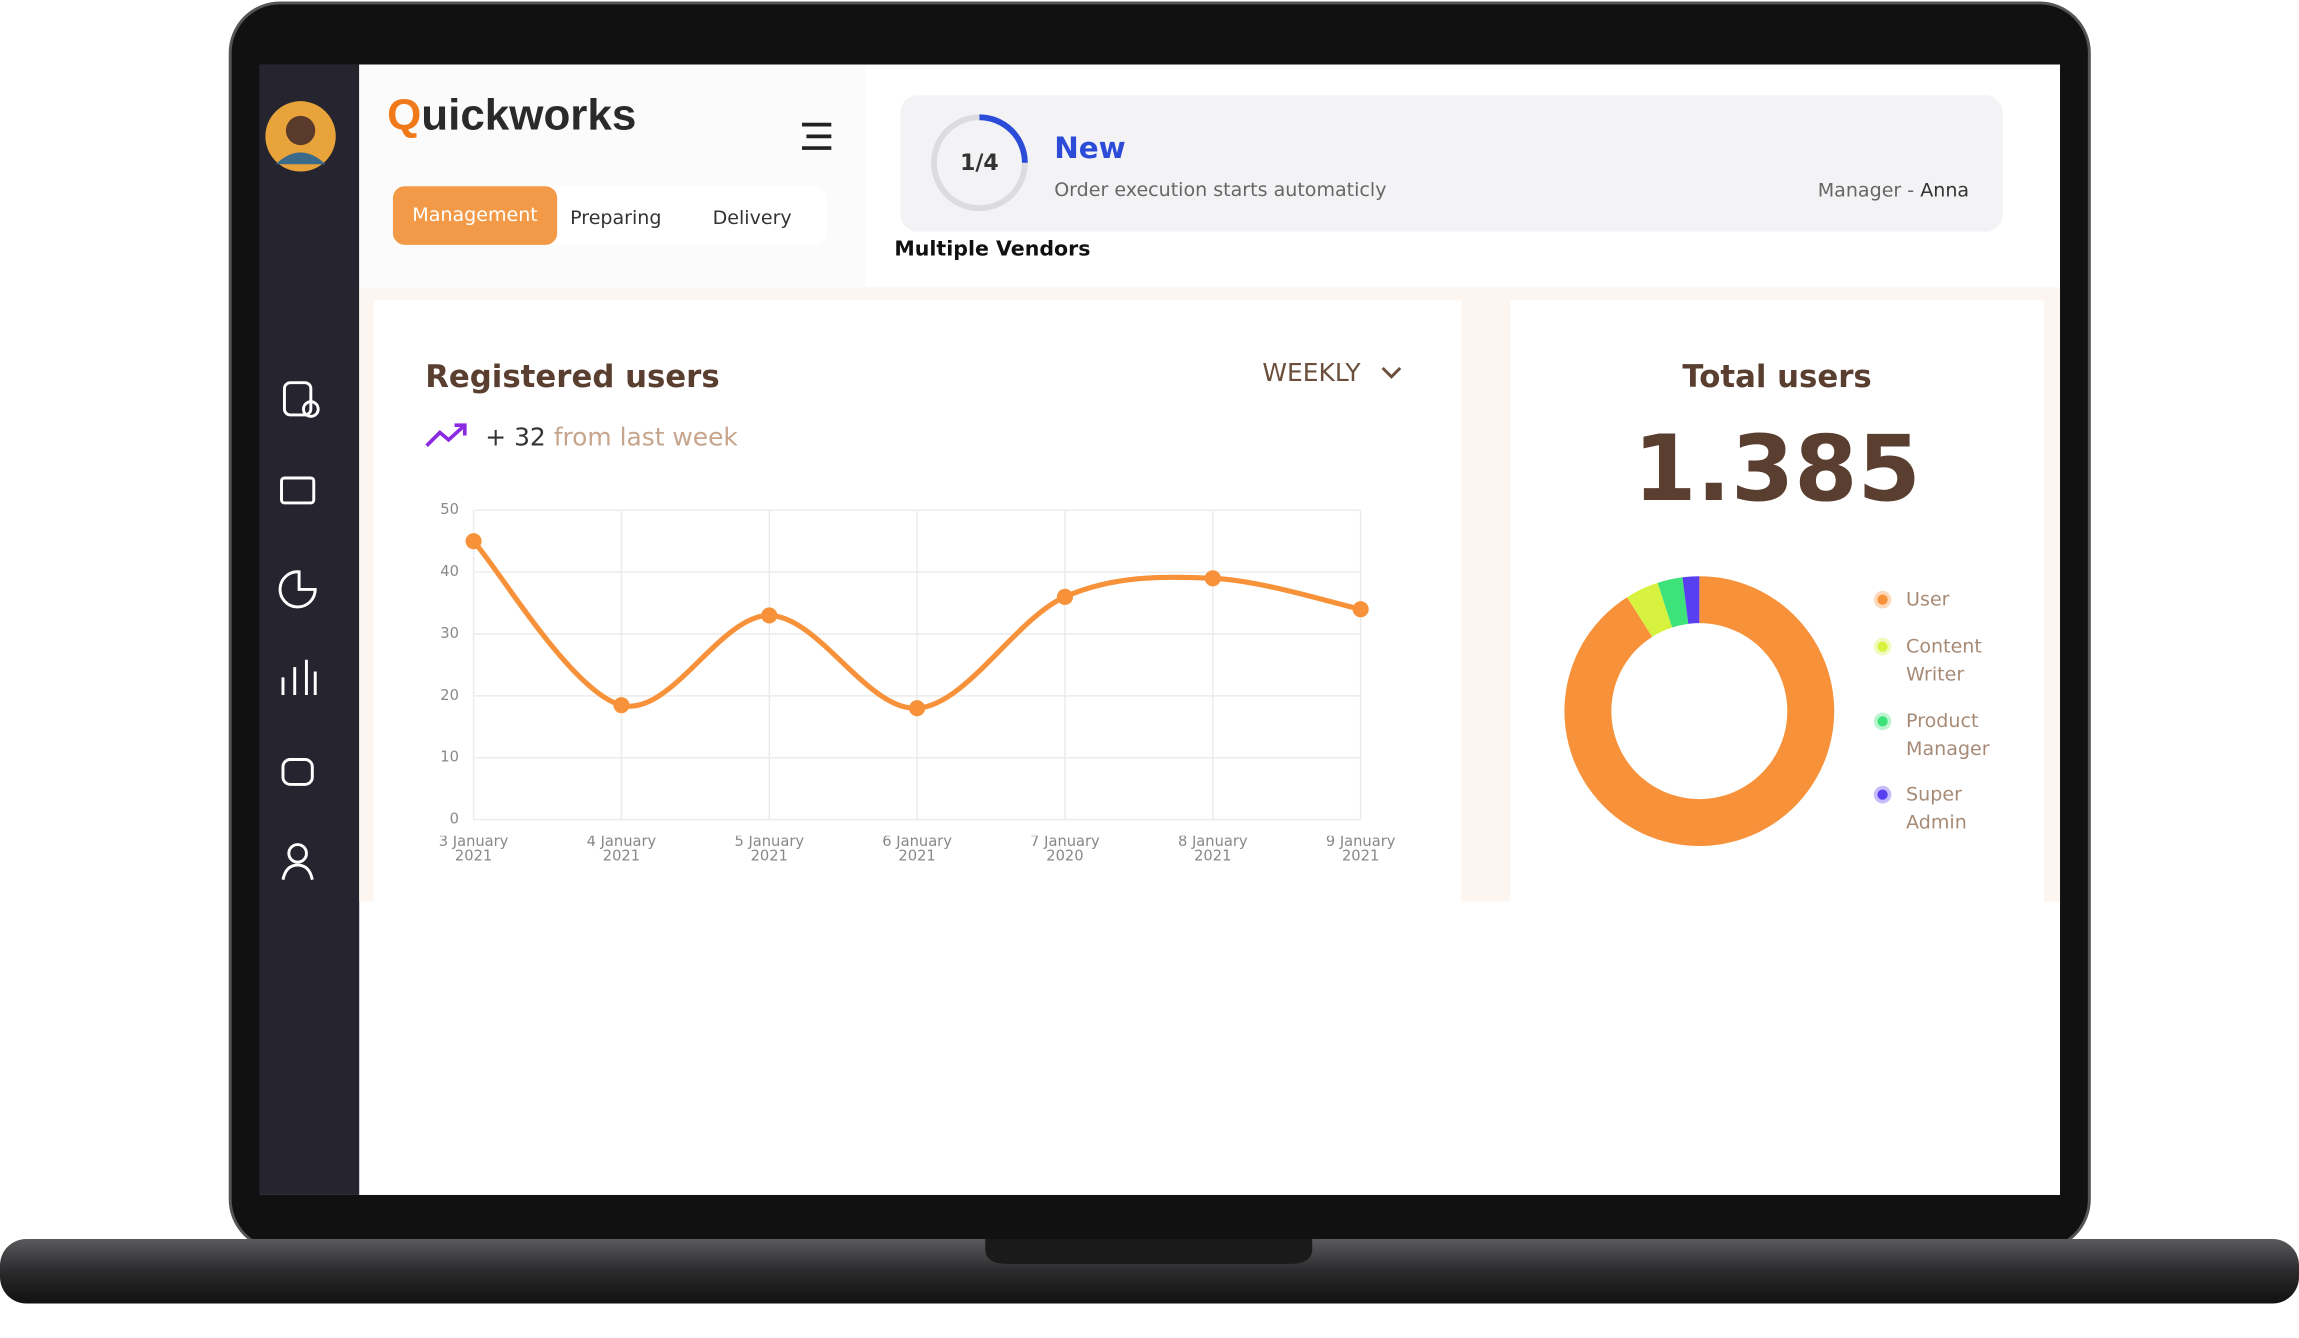 The image size is (2299, 1338). Describe the element at coordinates (572, 377) in the screenshot. I see `line-title: Registered users` at that location.